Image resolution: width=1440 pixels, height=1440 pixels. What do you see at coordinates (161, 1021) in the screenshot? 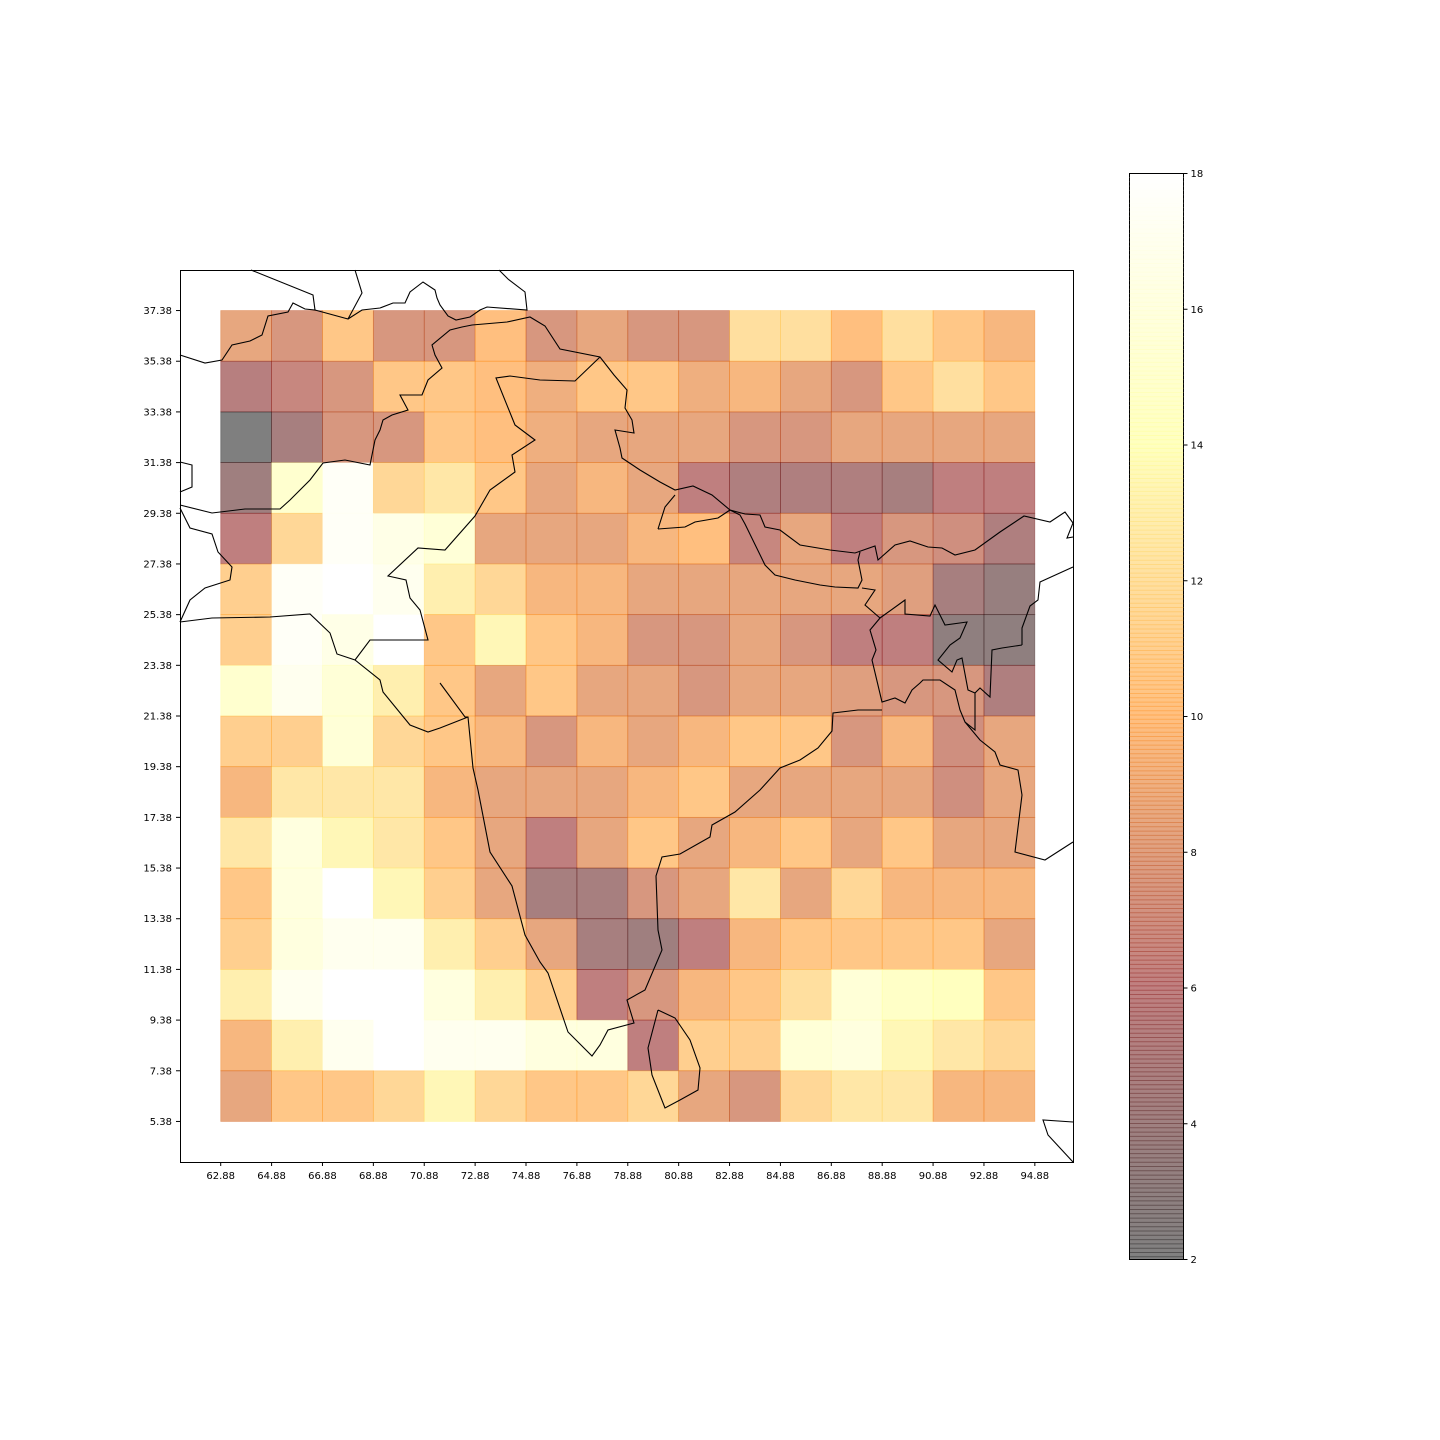
I see `y-tick-label: 9.38` at bounding box center [161, 1021].